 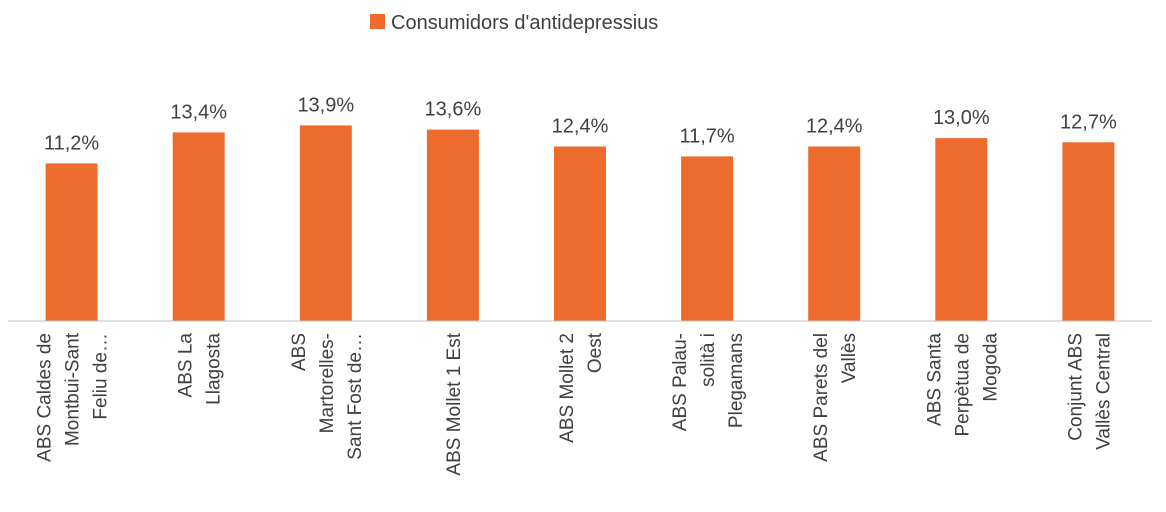 What do you see at coordinates (377, 21) in the screenshot?
I see `legend-swatch` at bounding box center [377, 21].